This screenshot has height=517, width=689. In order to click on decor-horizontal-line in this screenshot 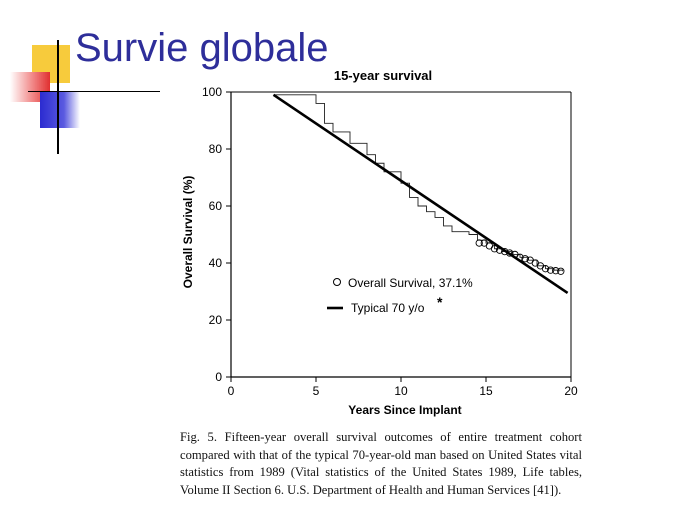, I will do `click(94, 91)`.